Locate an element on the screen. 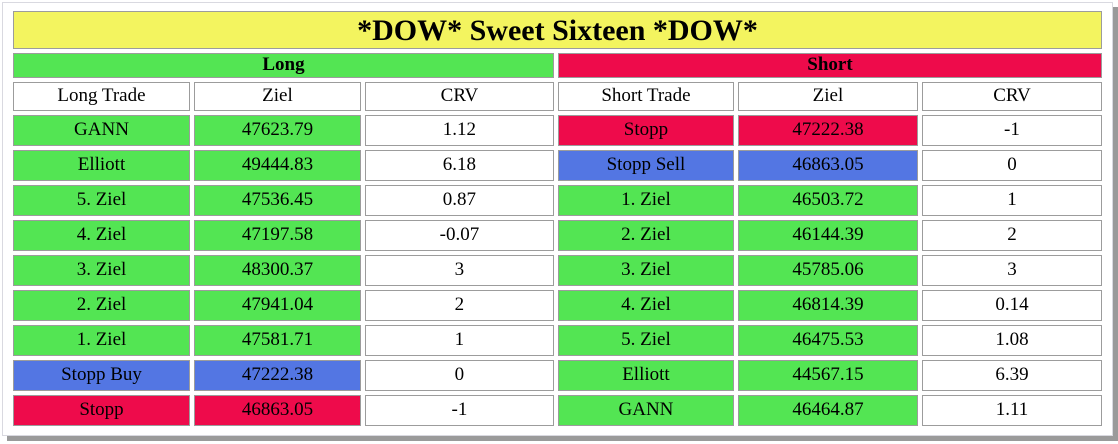 This screenshot has width=1118, height=444. short-crv-cell: 0 is located at coordinates (1011, 165).